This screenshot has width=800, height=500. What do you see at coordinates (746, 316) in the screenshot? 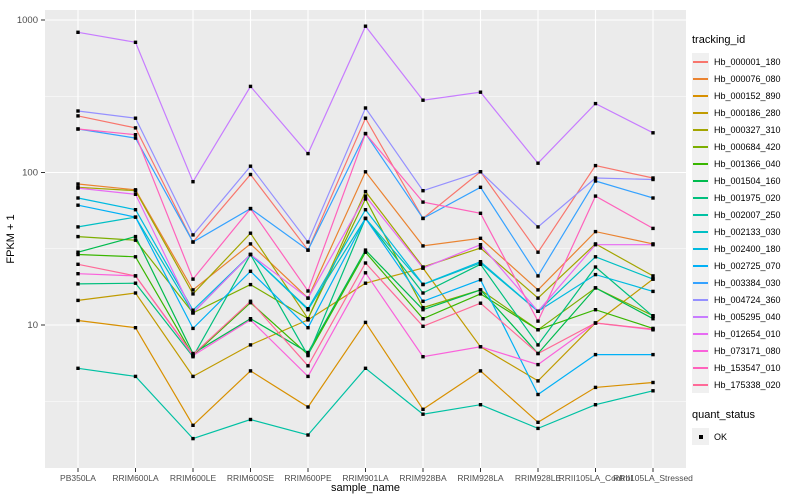
I see `legend-item-Hb_005295_040: Hb_005295_040` at bounding box center [746, 316].